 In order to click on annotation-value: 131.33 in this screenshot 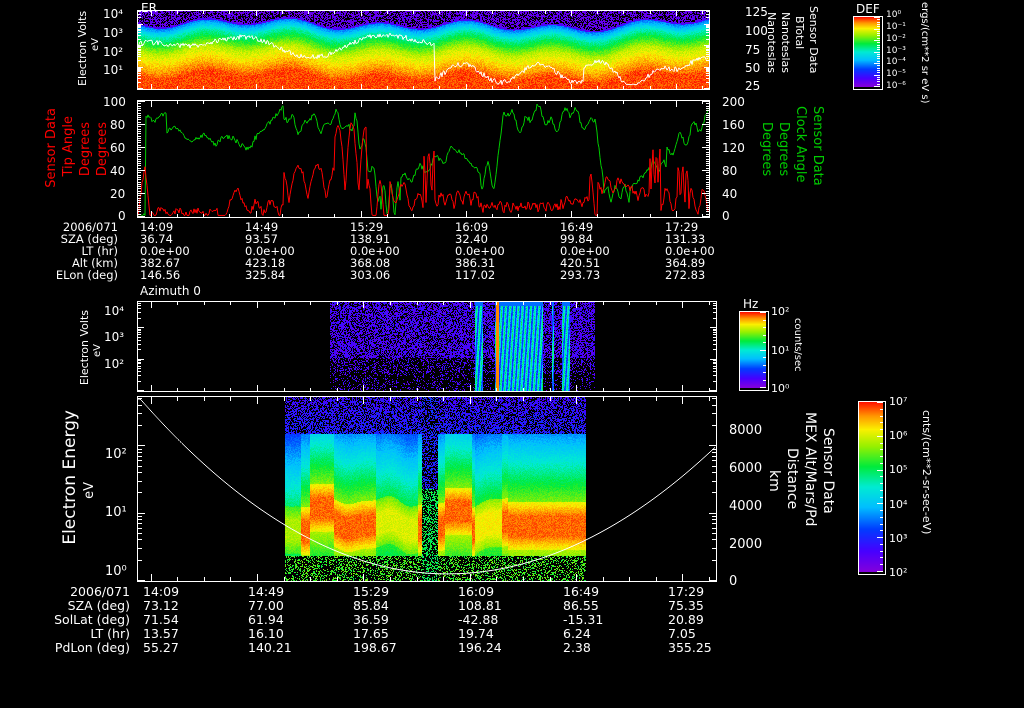, I will do `click(685, 239)`.